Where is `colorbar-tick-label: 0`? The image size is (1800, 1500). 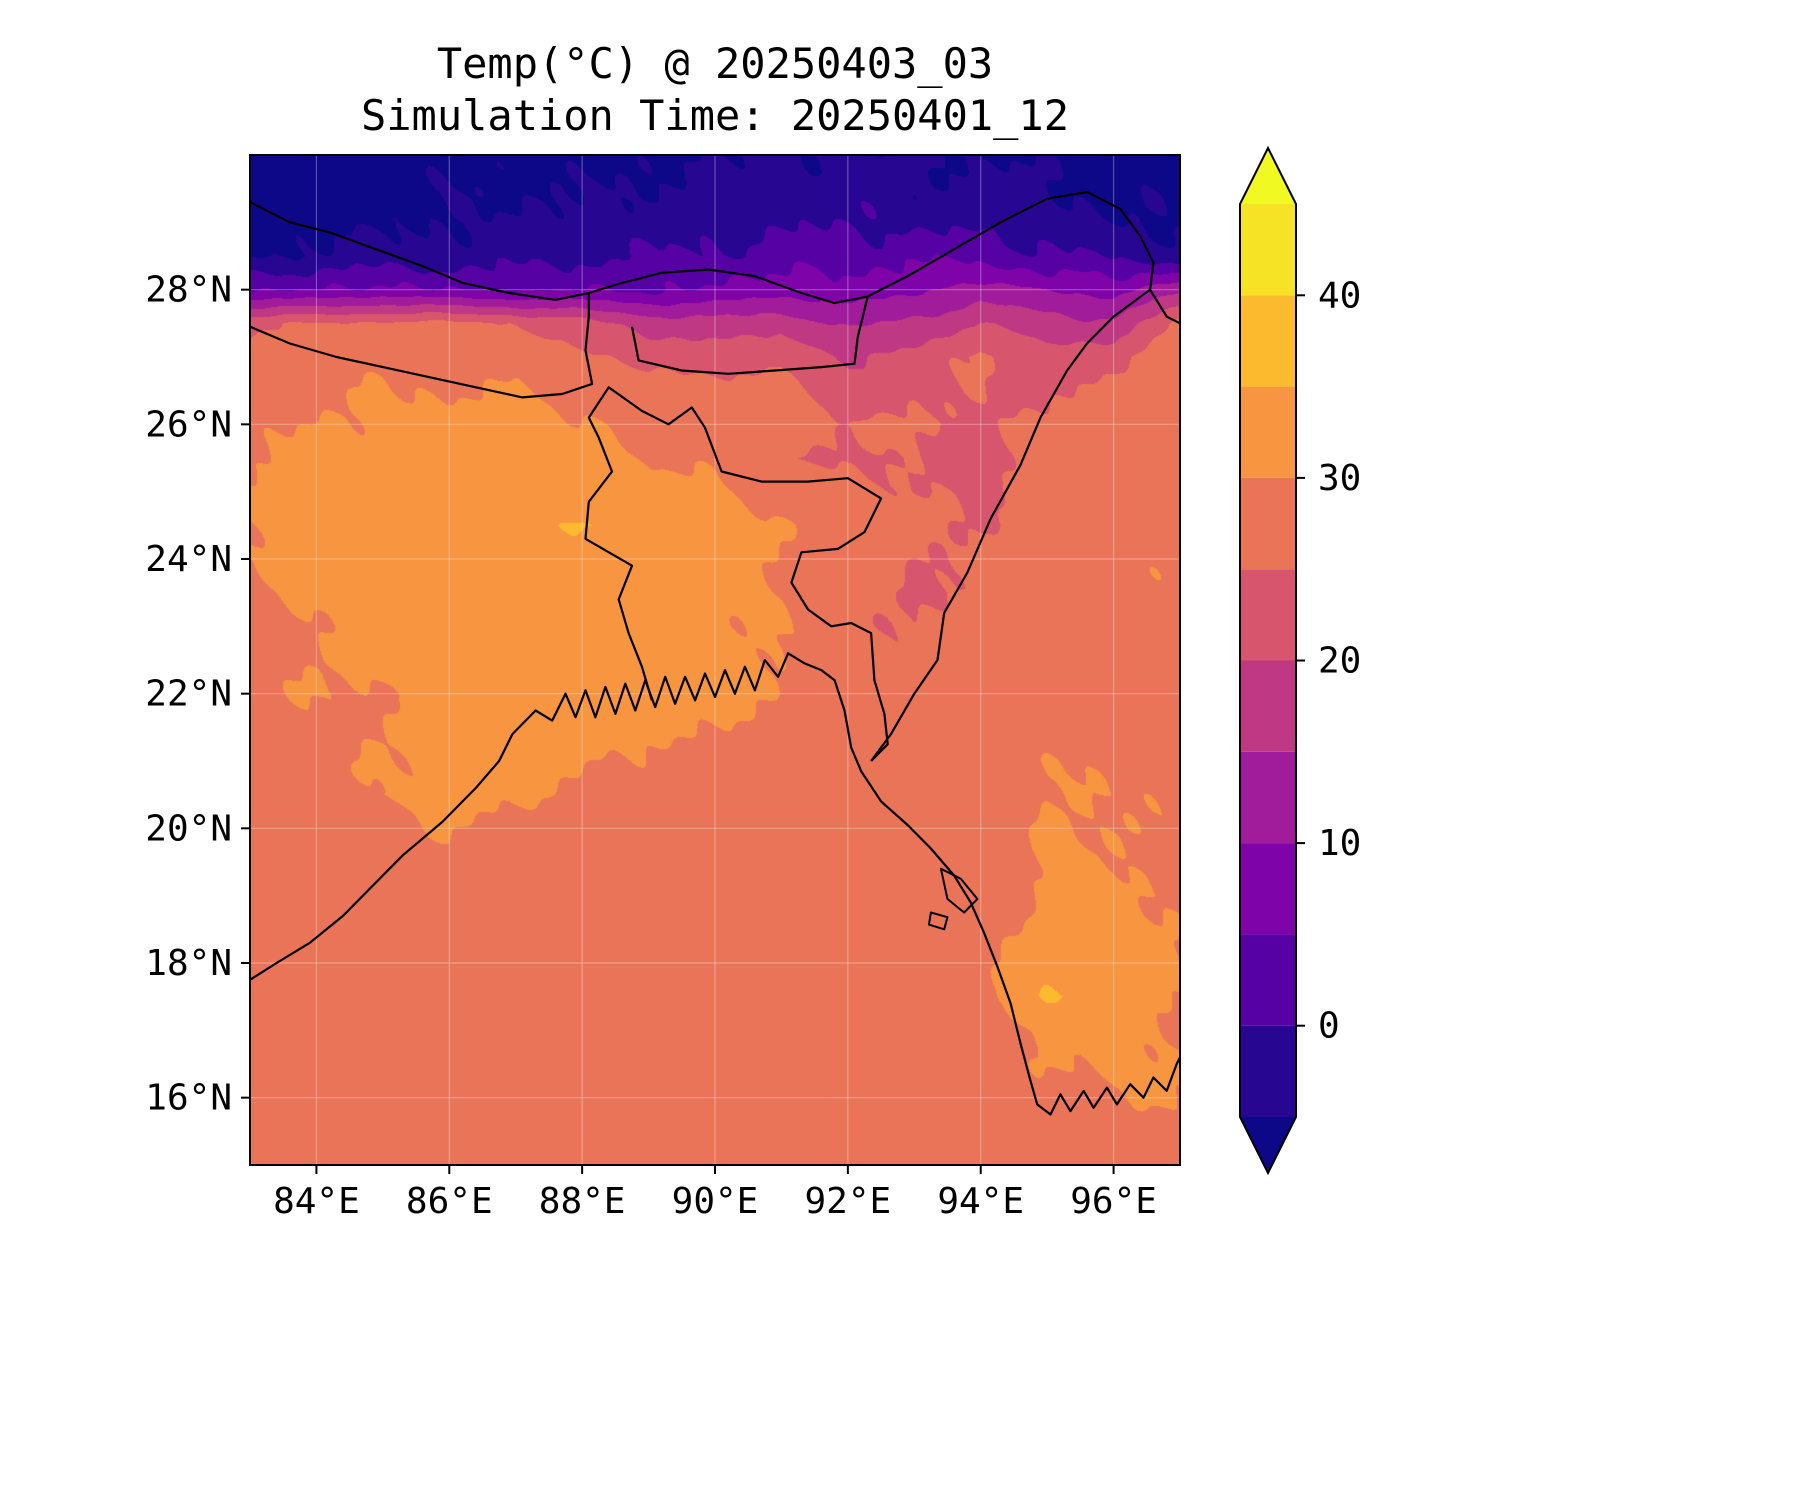 colorbar-tick-label: 0 is located at coordinates (1329, 1026).